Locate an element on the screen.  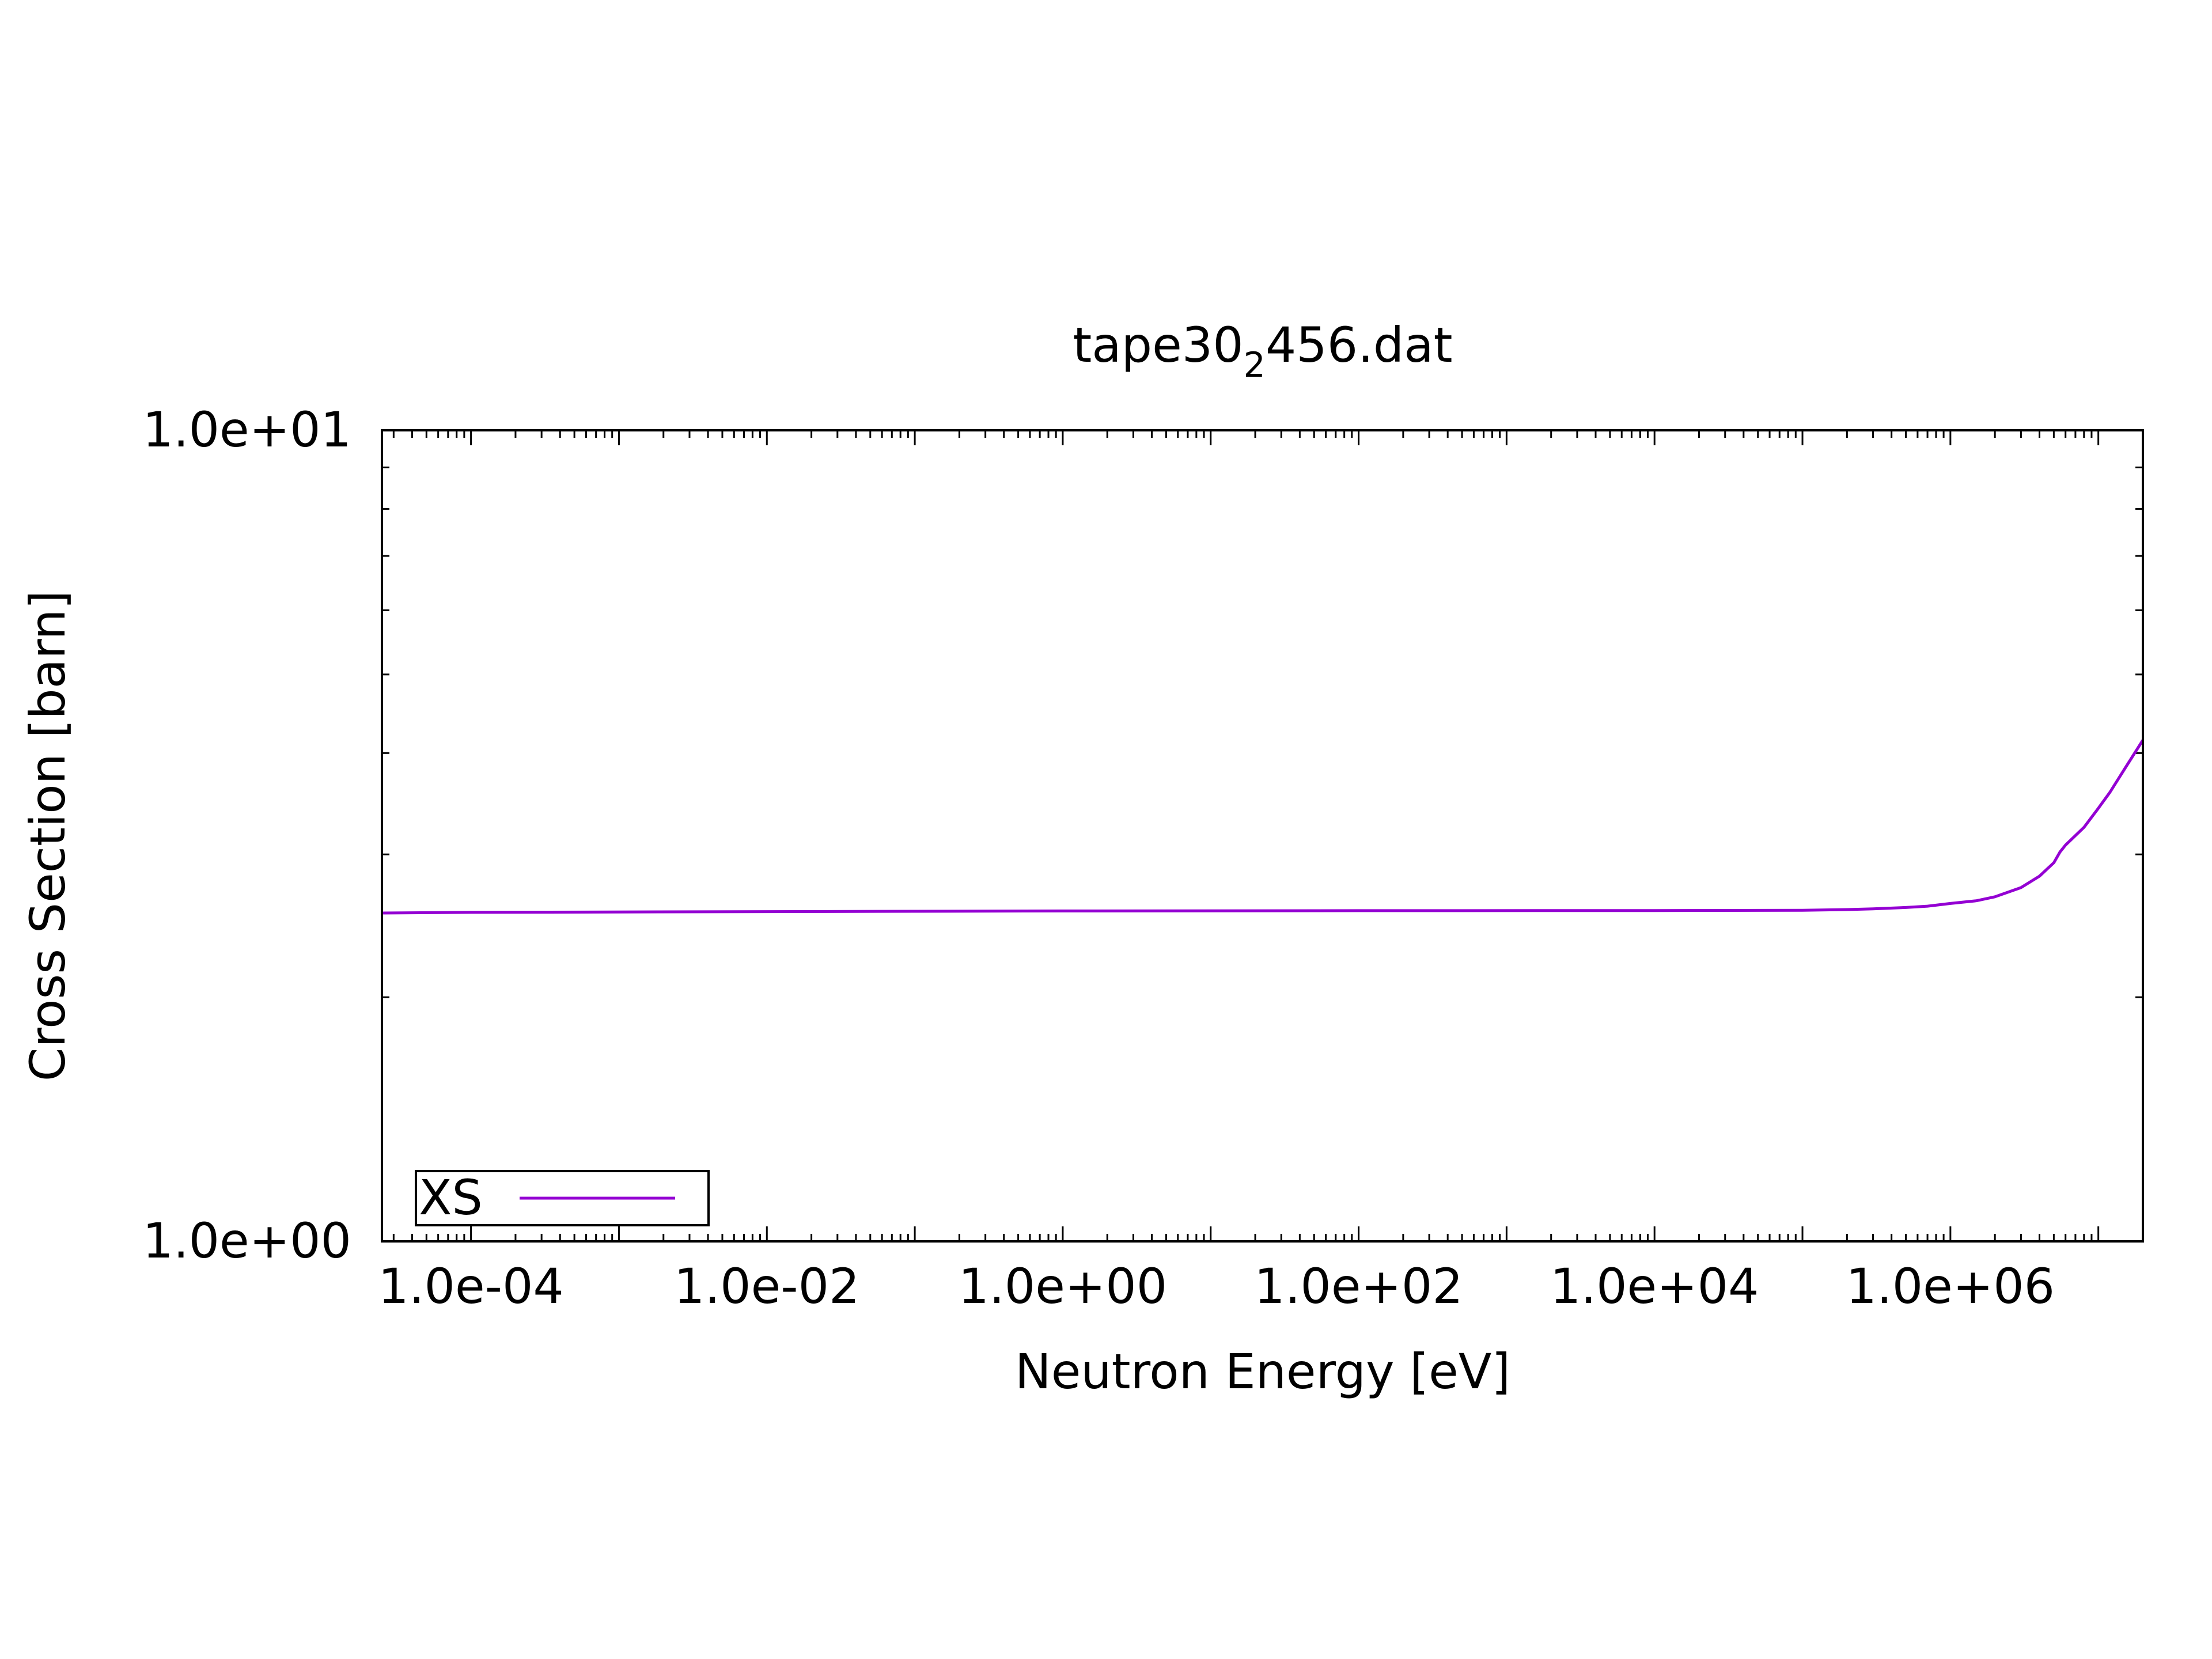
x-tick-label: 1.0e-04 is located at coordinates (470, 1286).